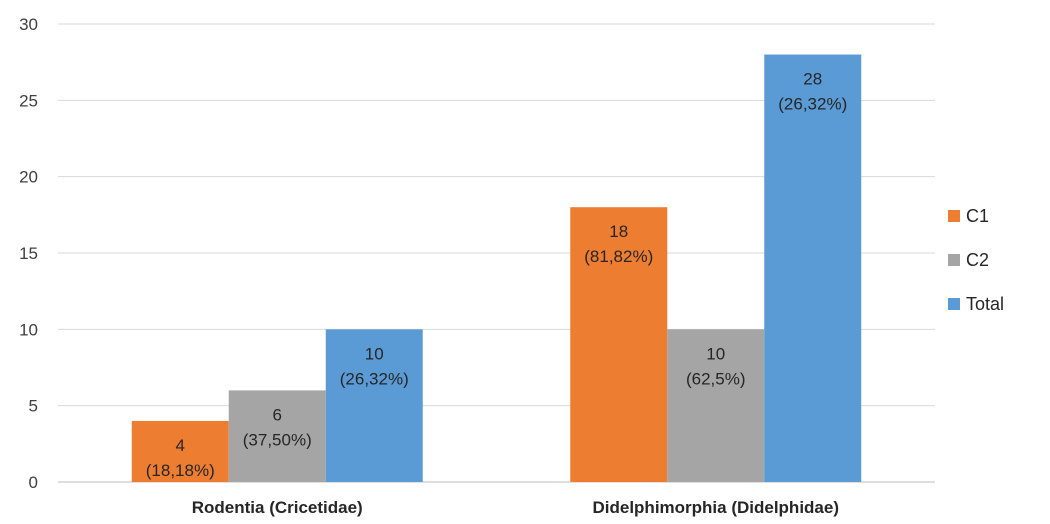 This screenshot has height=524, width=1050. What do you see at coordinates (954, 216) in the screenshot?
I see `legend-swatch-c1` at bounding box center [954, 216].